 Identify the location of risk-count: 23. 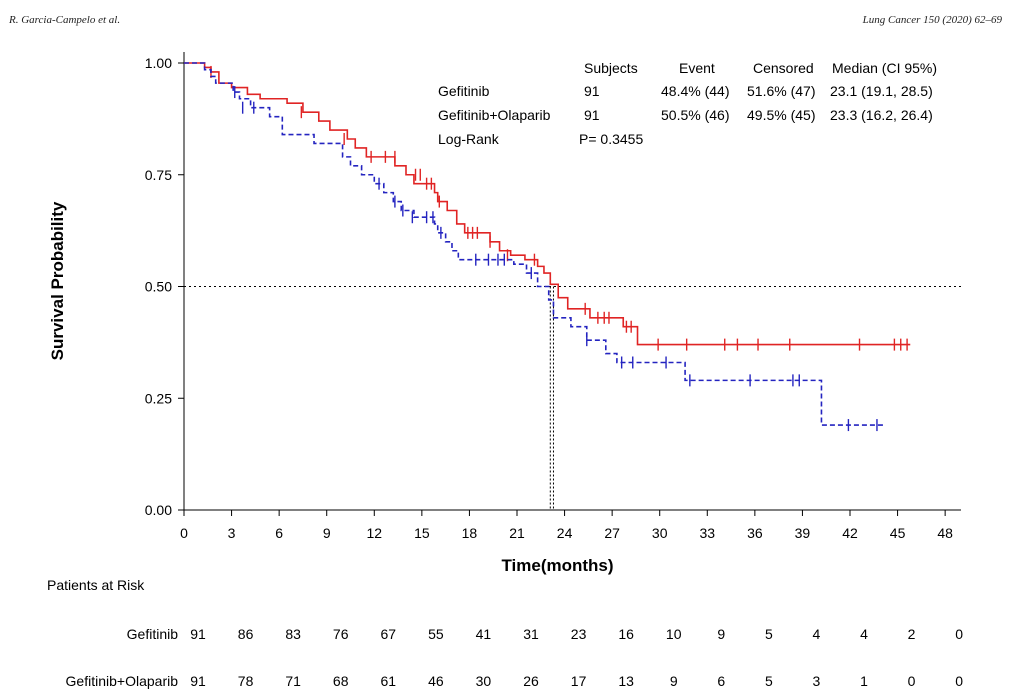
(579, 634).